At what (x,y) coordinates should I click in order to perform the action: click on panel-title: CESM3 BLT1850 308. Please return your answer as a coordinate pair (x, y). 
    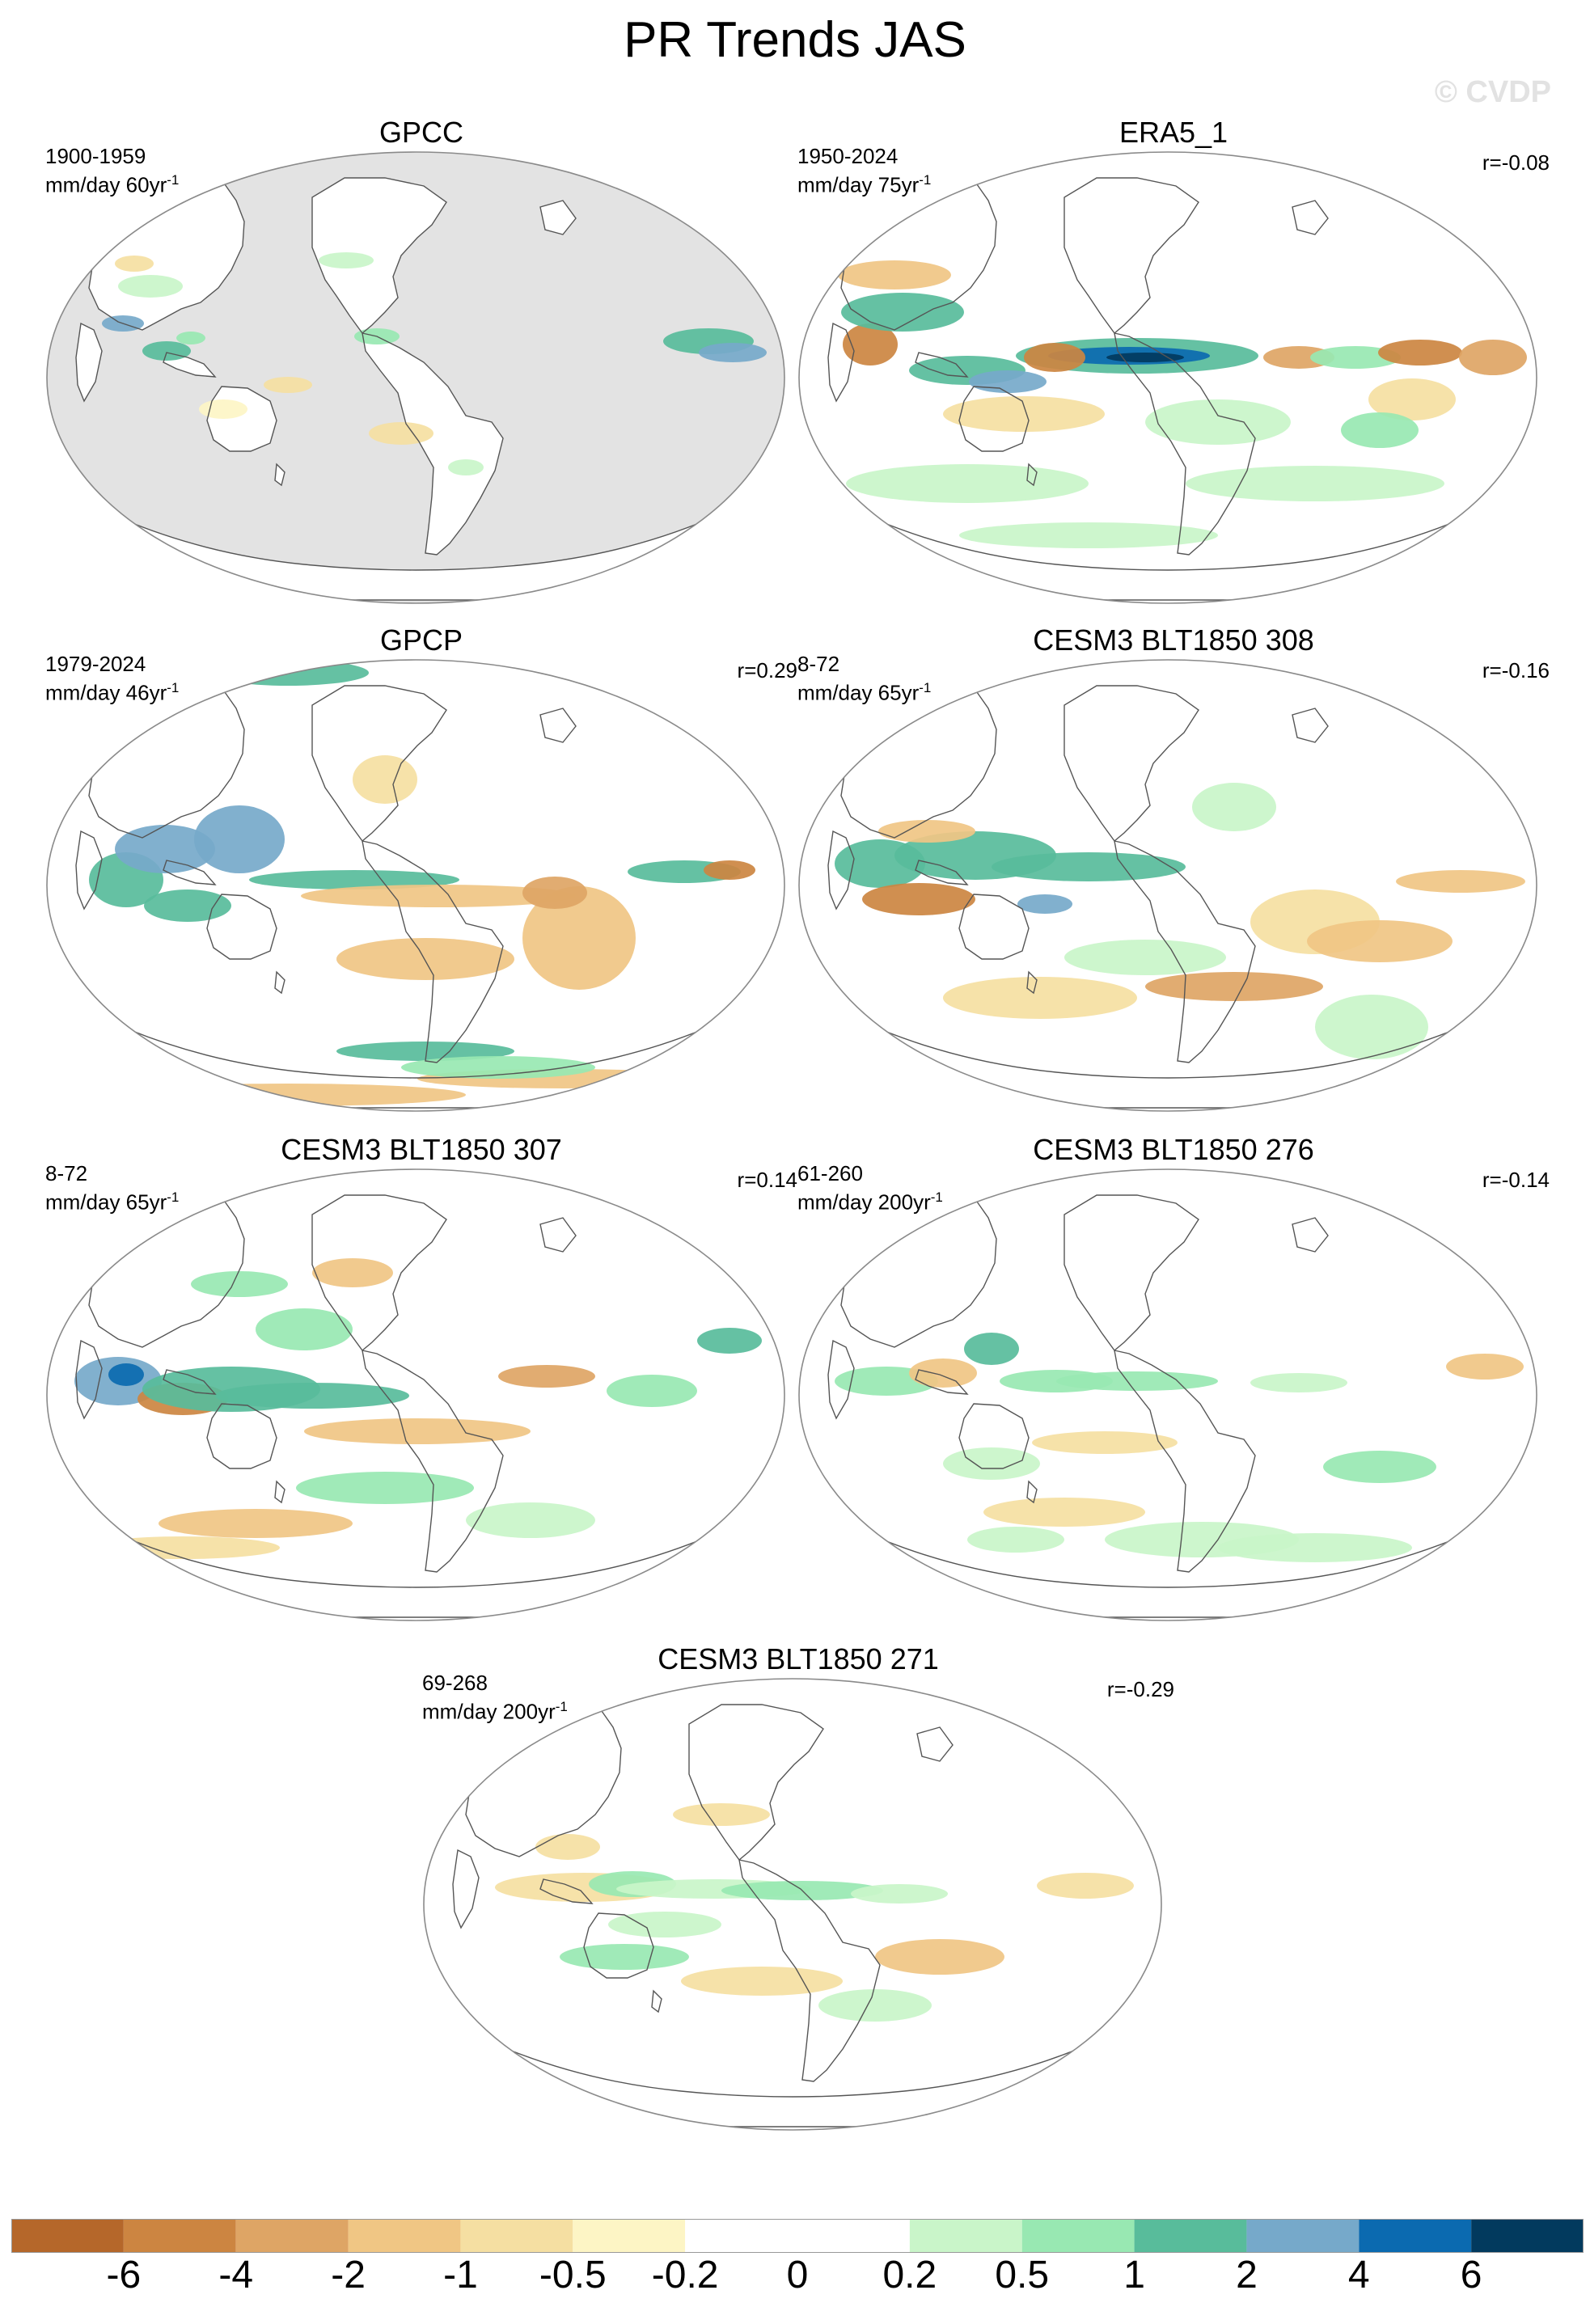
    Looking at the image, I should click on (1173, 640).